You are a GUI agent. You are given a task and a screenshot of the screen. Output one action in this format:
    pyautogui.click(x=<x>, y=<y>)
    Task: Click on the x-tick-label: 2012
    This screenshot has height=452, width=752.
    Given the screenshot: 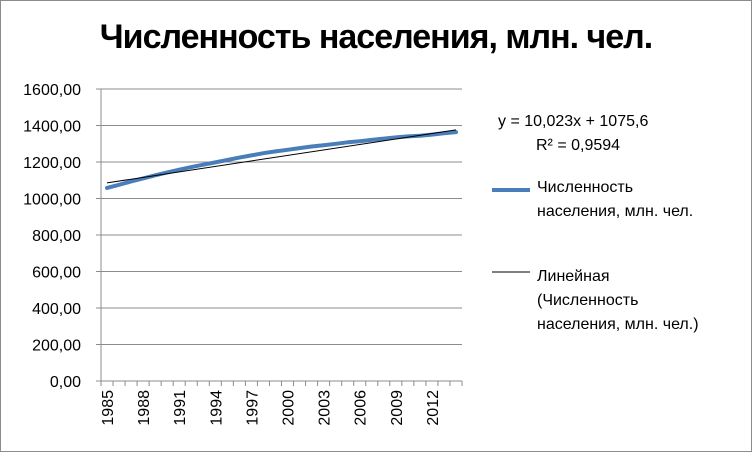 What is the action you would take?
    pyautogui.click(x=433, y=408)
    